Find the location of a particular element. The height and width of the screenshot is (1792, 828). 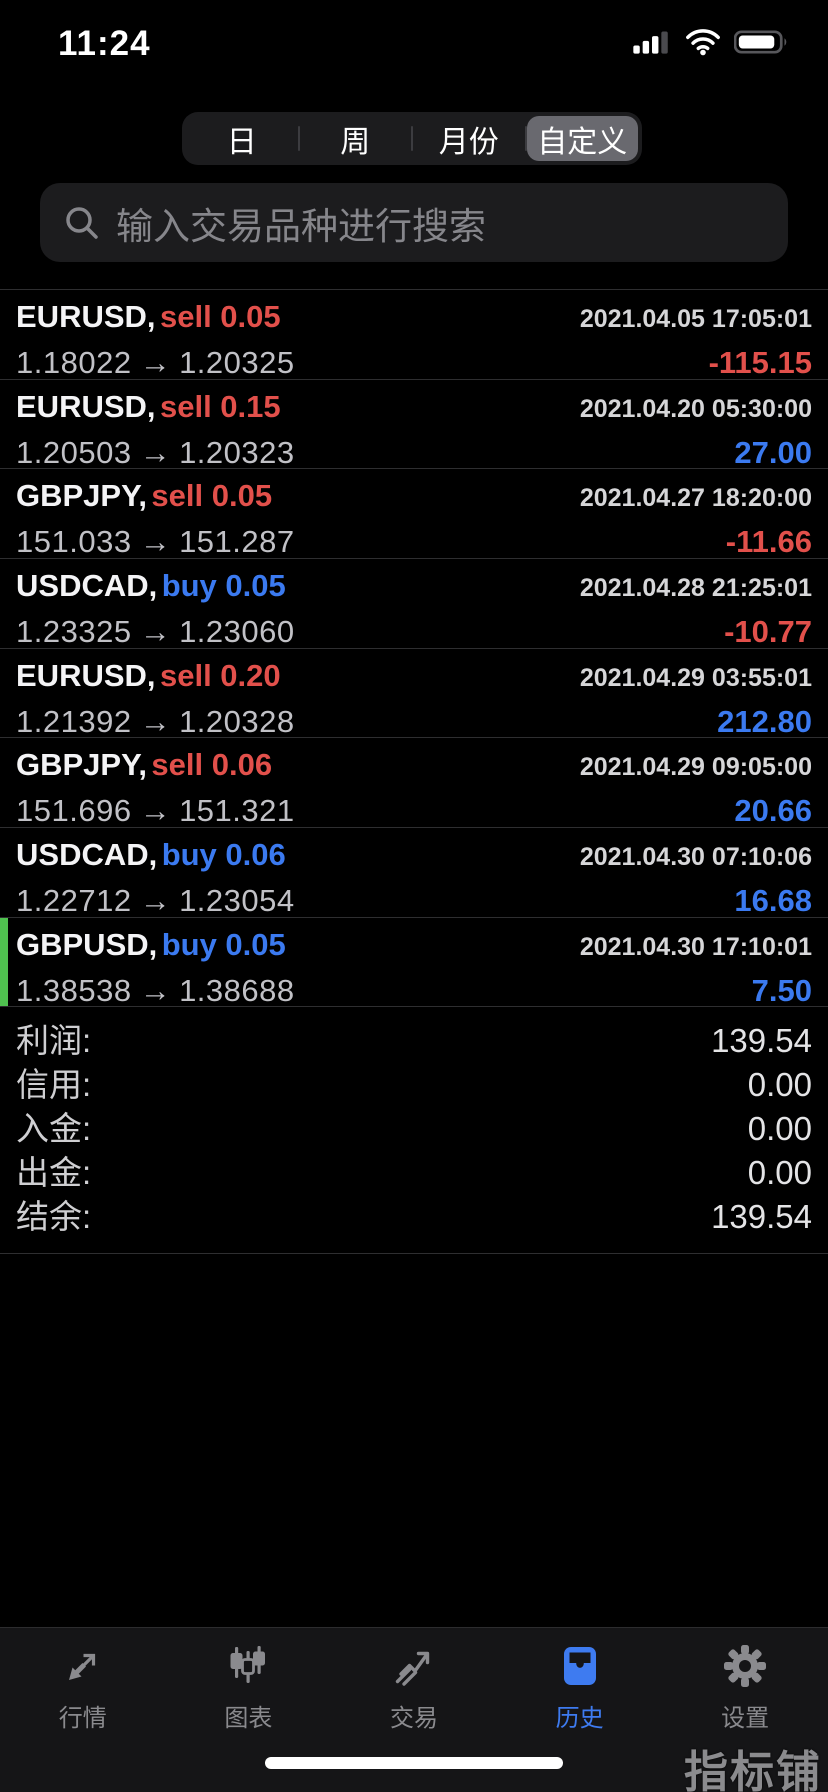

trade-open-price: 151.033 is located at coordinates (74, 542).